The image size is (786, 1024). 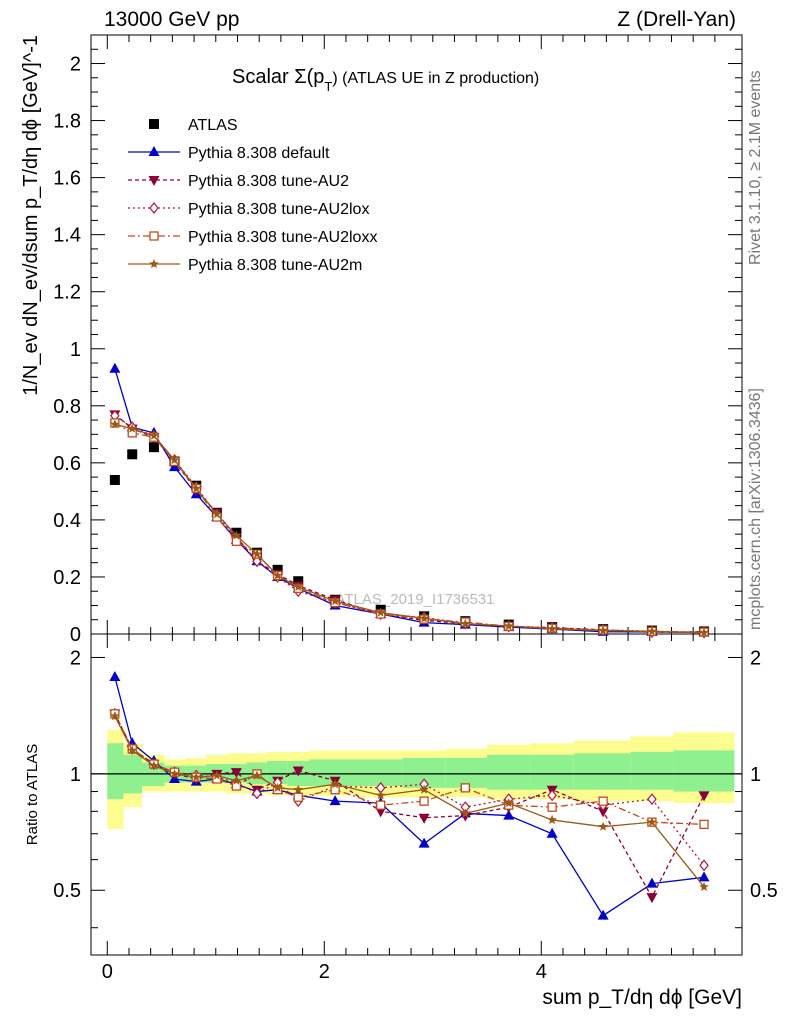 I want to click on ratio-y-tick-label: 1, so click(x=75, y=775).